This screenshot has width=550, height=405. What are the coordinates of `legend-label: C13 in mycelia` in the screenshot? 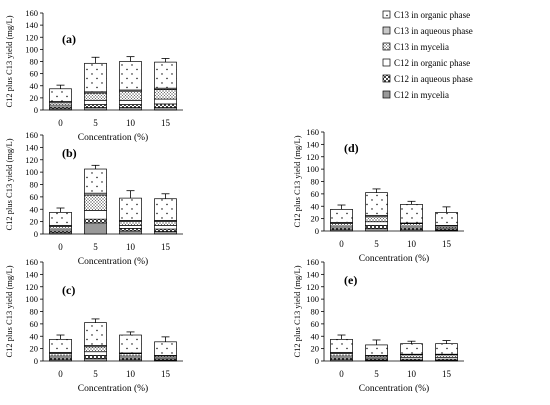 It's located at (421, 47).